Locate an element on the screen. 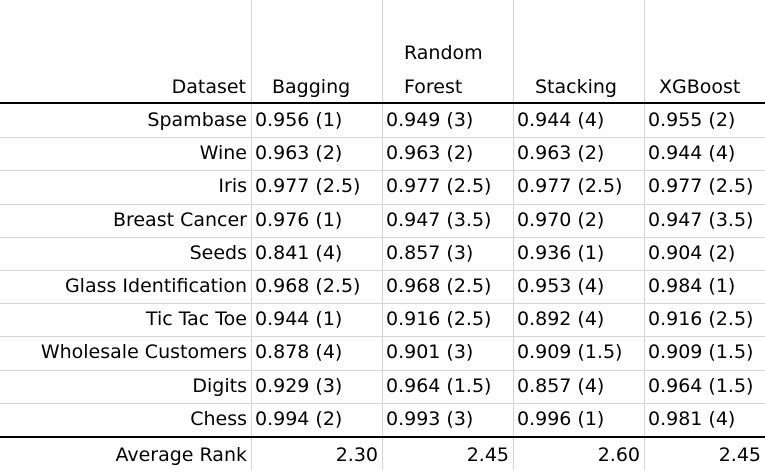 This screenshot has height=472, width=765. cell-dataset: Digits is located at coordinates (219, 385).